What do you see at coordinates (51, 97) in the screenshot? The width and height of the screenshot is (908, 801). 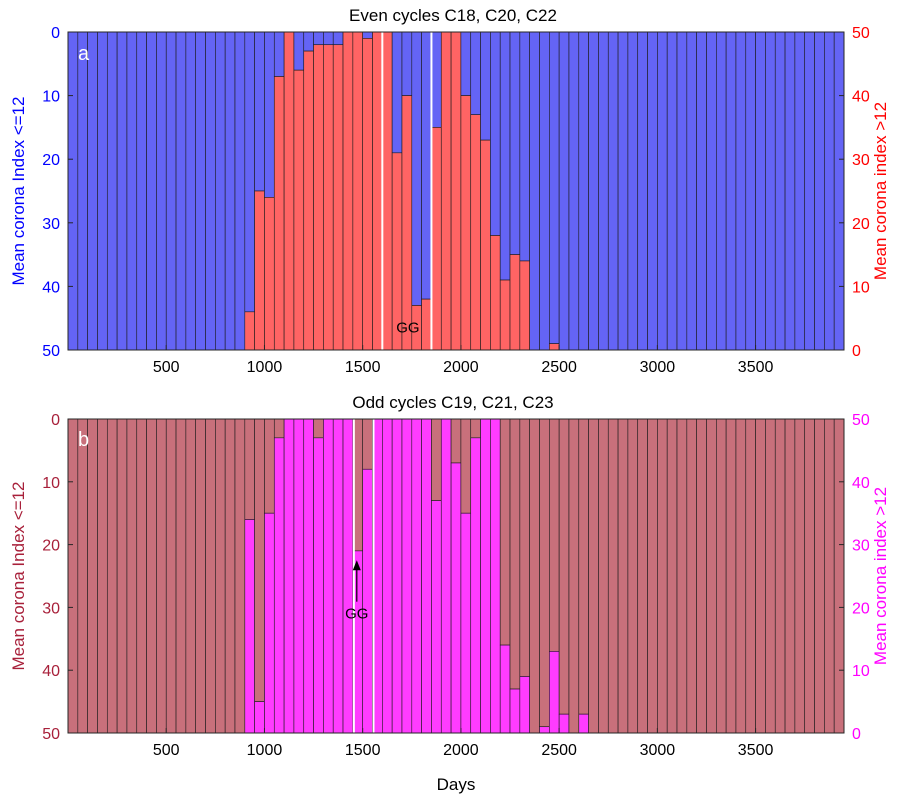 I see `left-y-tick-label: 10` at bounding box center [51, 97].